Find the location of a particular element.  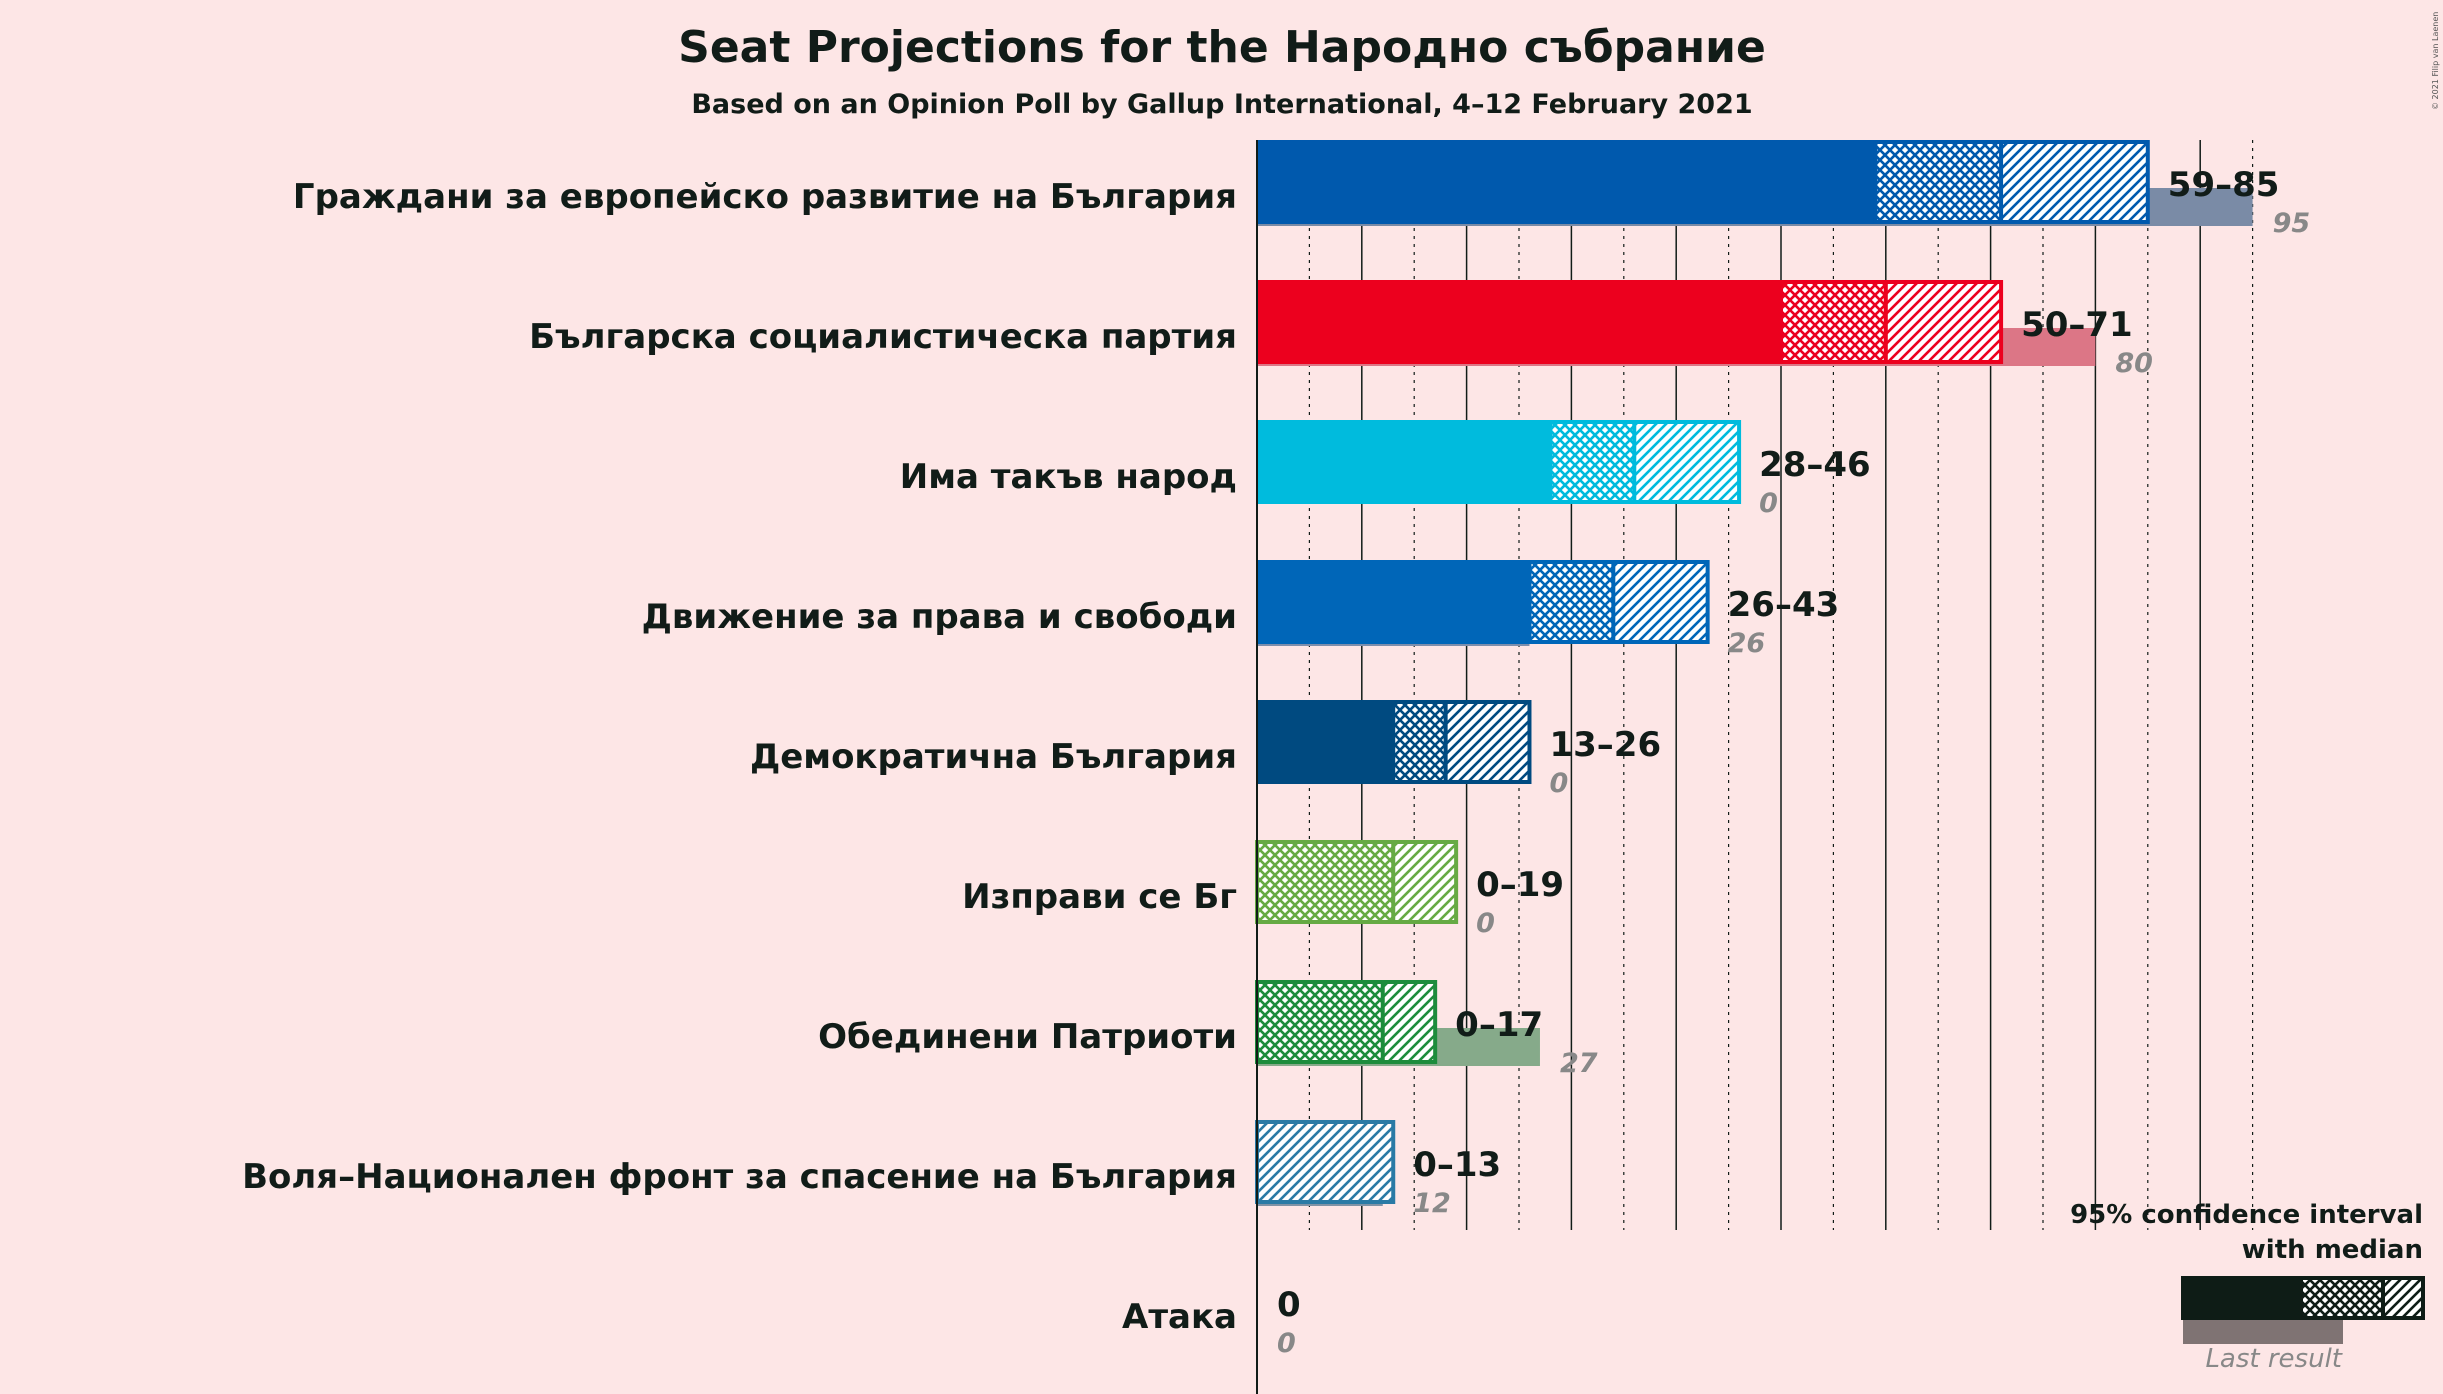

range-label: 0–13 is located at coordinates (1457, 1165).